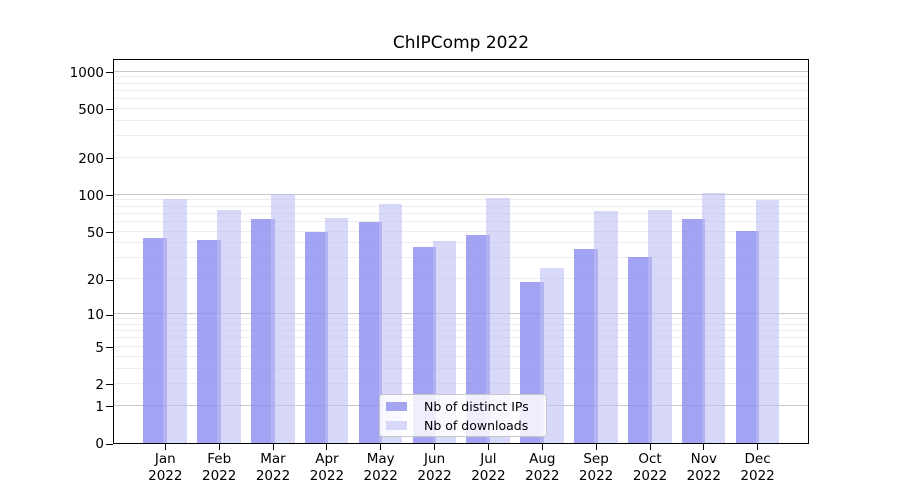 The width and height of the screenshot is (900, 500). Describe the element at coordinates (99, 444) in the screenshot. I see `y-tick-label-0: 0` at that location.